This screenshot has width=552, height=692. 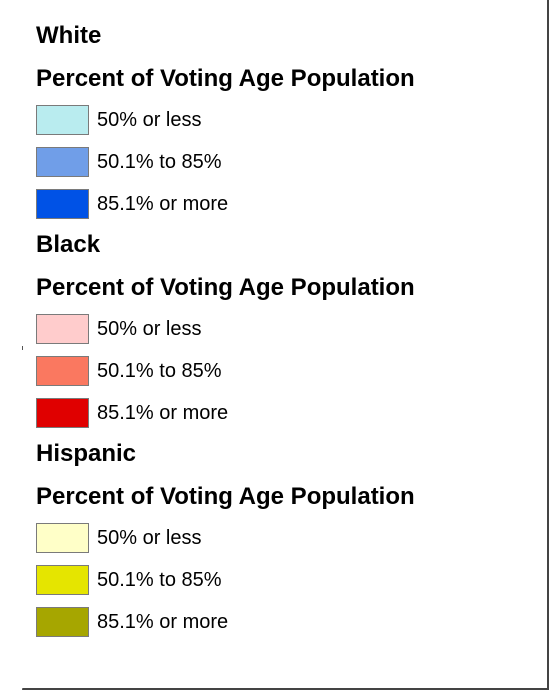 I want to click on legend-group-title: White, so click(x=69, y=35).